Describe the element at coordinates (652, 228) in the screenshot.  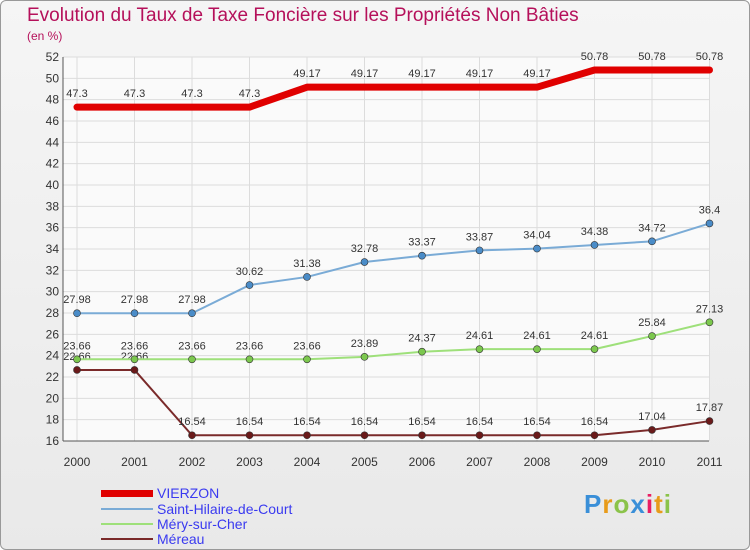
I see `data-label: 34.72` at that location.